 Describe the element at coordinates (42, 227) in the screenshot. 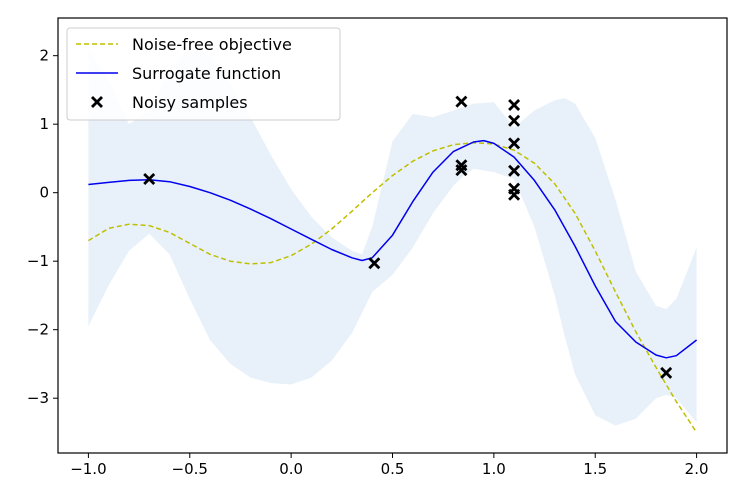

I see `y-axis: 2 1 0 −1 −2 −3` at that location.